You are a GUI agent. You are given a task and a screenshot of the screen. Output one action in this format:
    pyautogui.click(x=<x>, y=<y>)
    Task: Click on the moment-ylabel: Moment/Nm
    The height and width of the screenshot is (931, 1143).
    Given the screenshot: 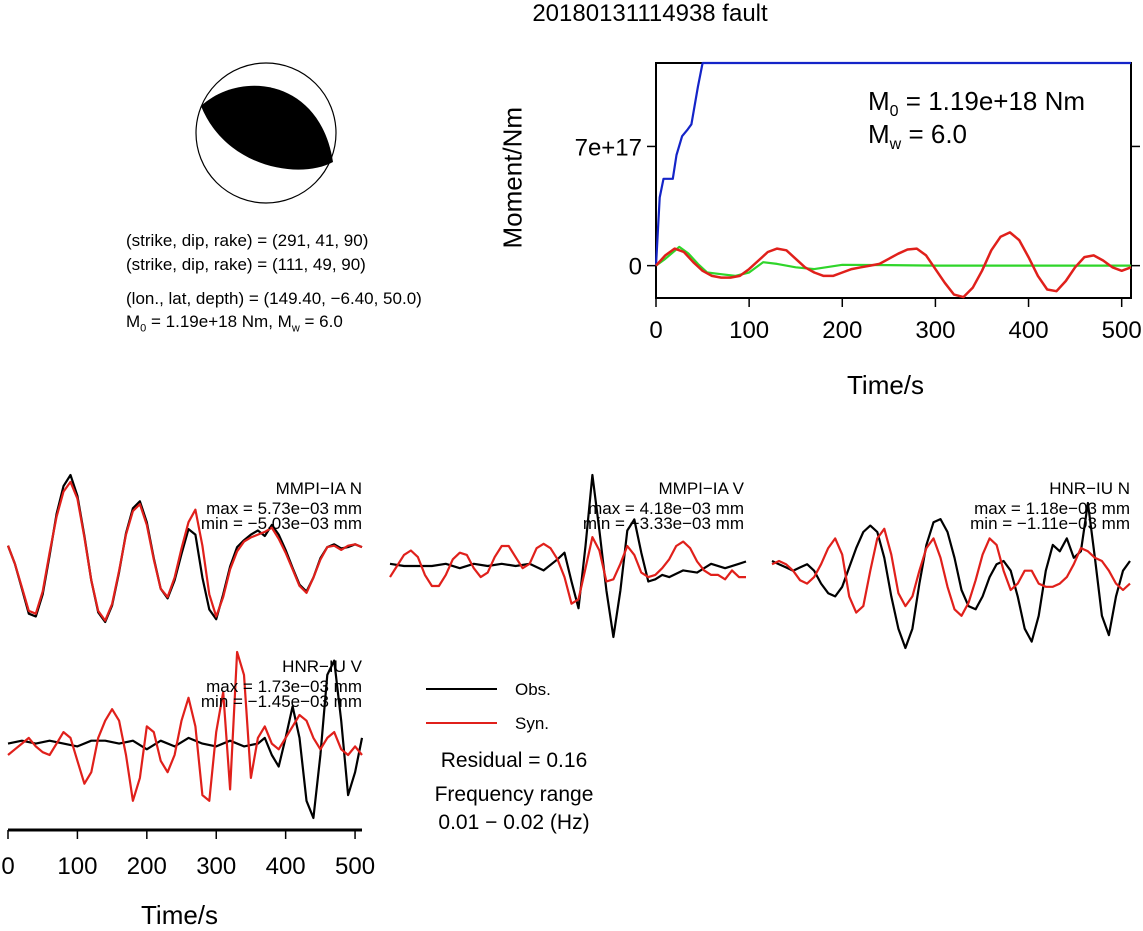 What is the action you would take?
    pyautogui.click(x=512, y=177)
    